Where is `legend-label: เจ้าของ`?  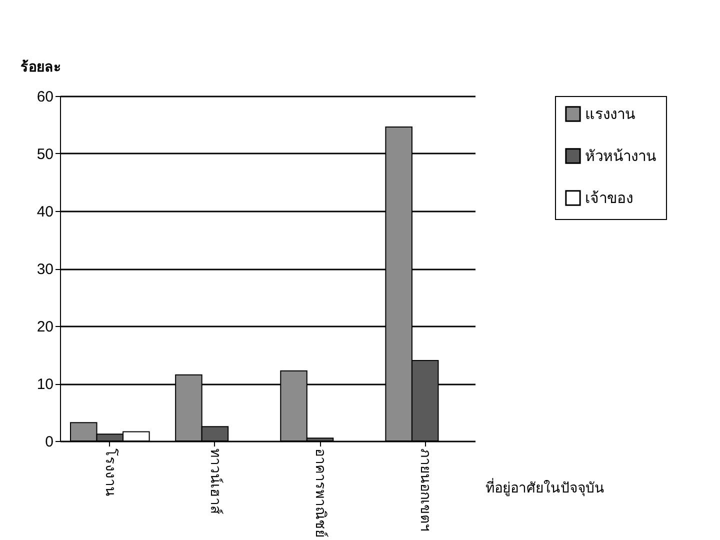 legend-label: เจ้าของ is located at coordinates (609, 198).